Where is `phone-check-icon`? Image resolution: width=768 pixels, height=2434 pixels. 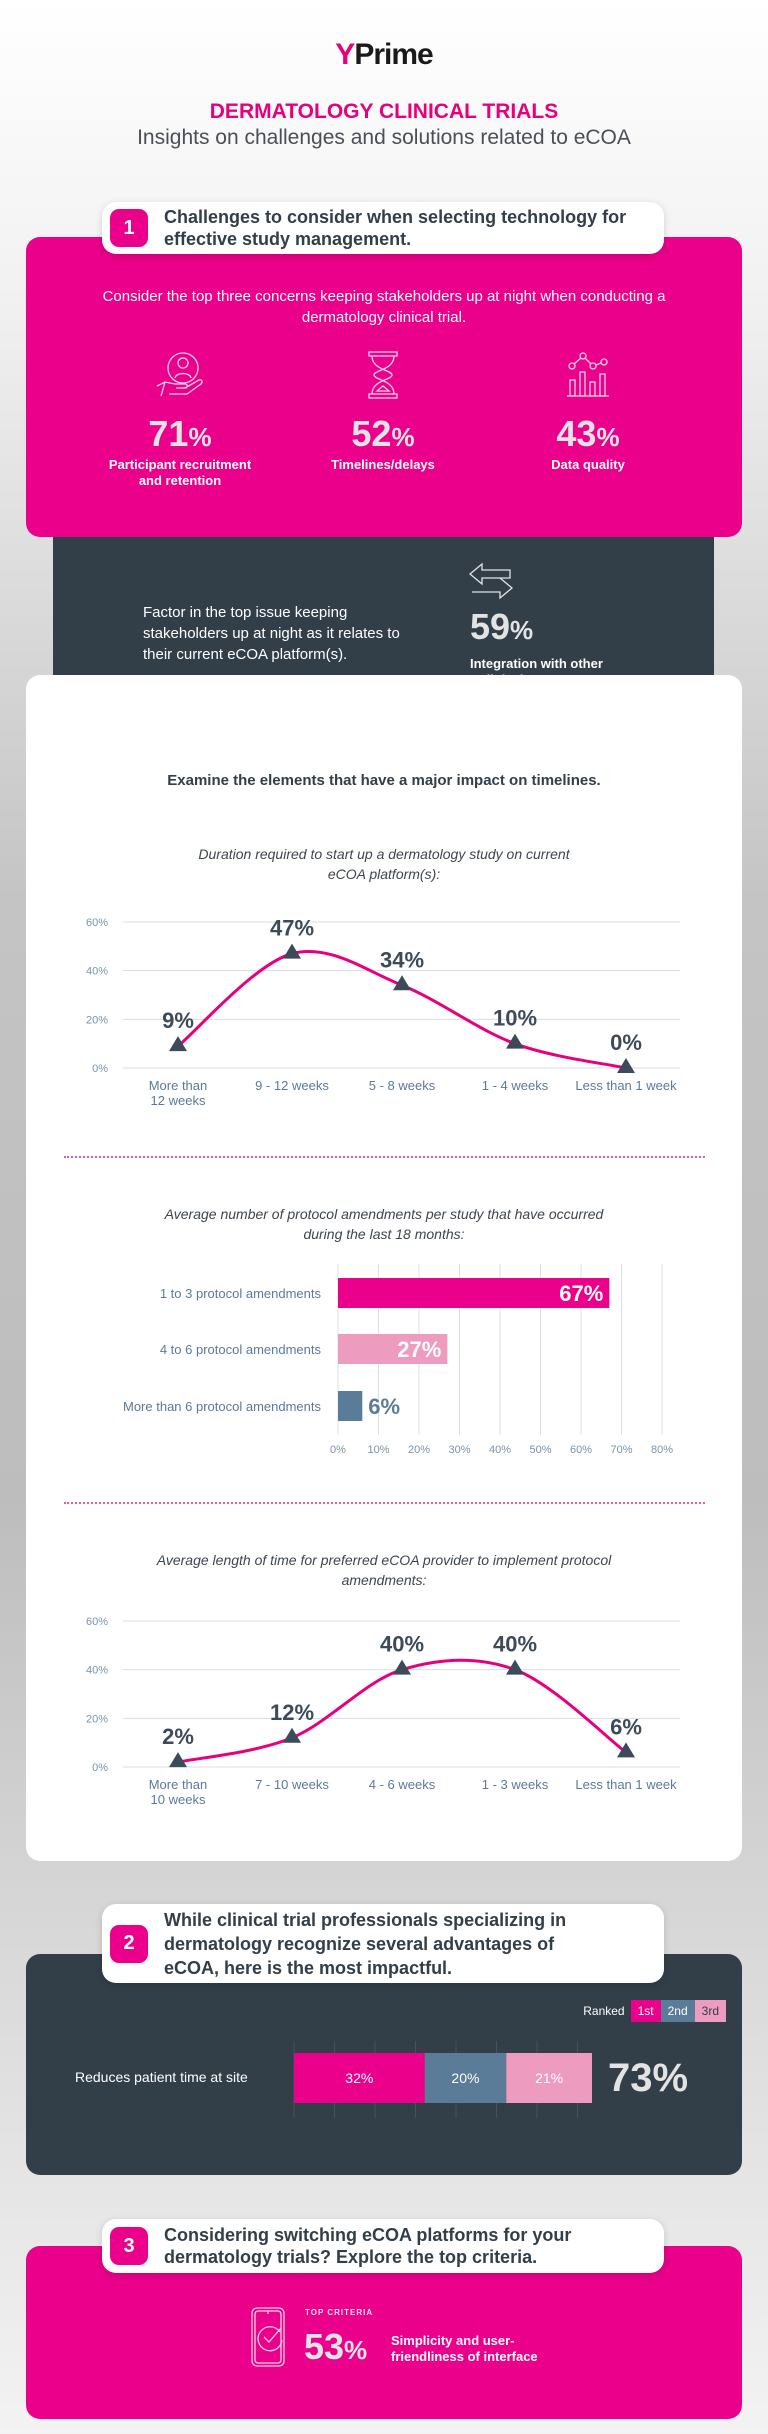
phone-check-icon is located at coordinates (268, 2337).